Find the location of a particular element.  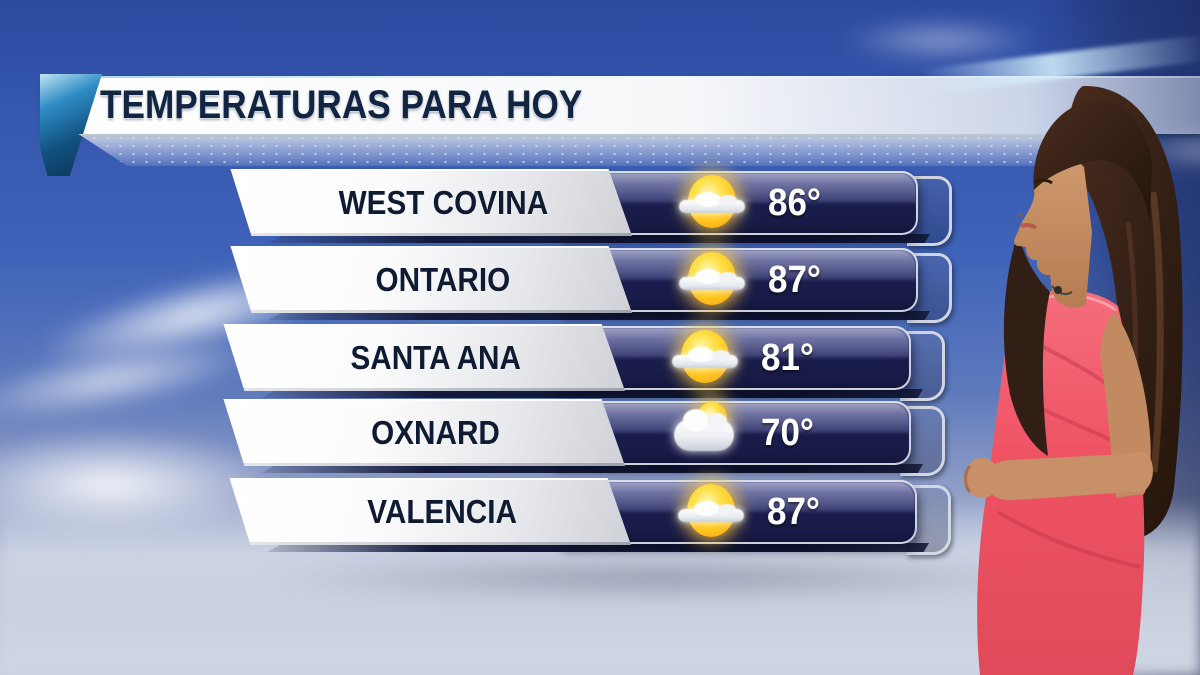

city-label-text: SANTA ANA is located at coordinates (436, 357).